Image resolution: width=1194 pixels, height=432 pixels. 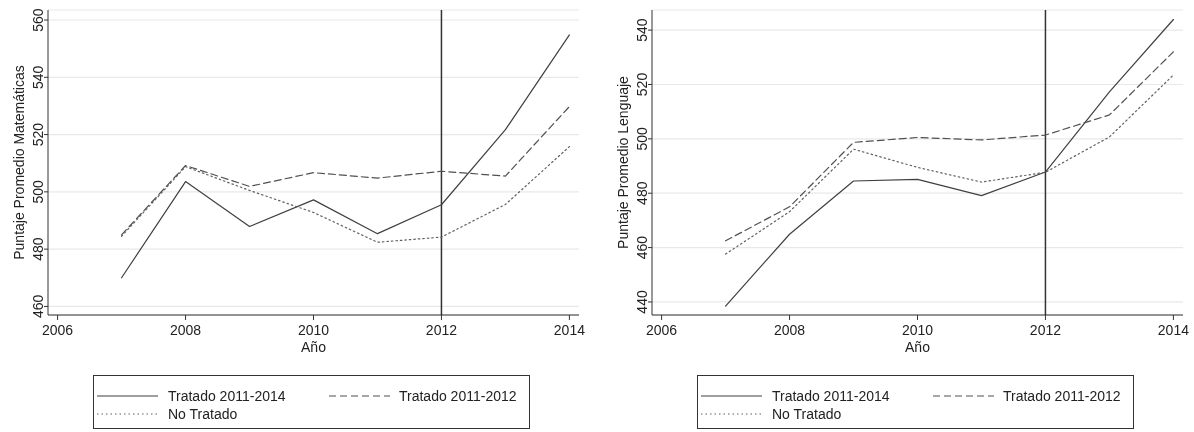 What do you see at coordinates (19, 162) in the screenshot?
I see `y-axis-title: Puntaje Promedio Matemáticas` at bounding box center [19, 162].